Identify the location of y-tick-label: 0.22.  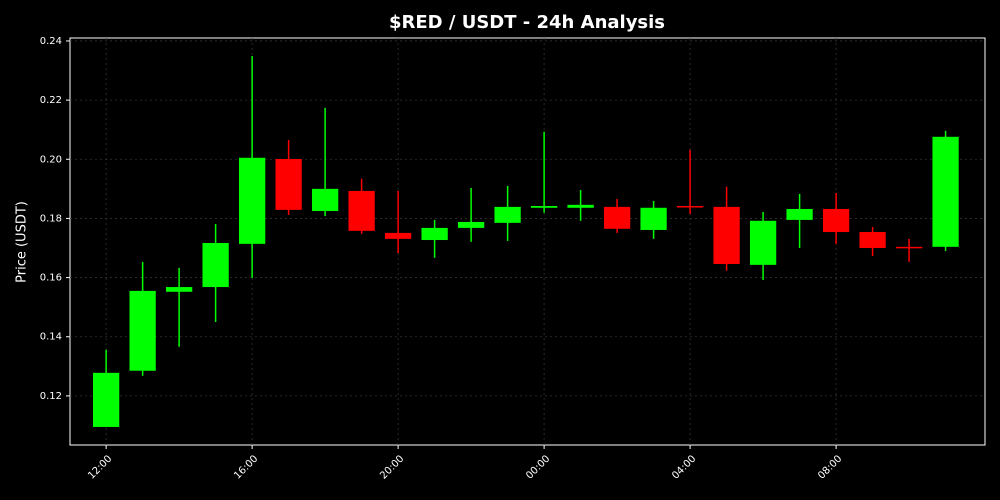
(51, 100).